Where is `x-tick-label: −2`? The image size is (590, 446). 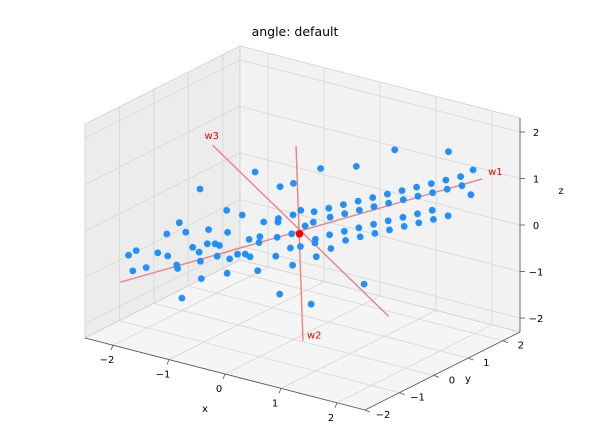
x-tick-label: −2 is located at coordinates (107, 360).